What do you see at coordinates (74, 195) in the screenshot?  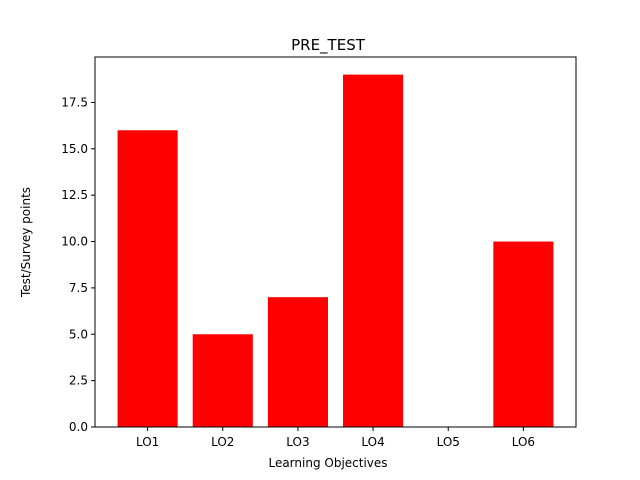 I see `y-tick-label: 12.5` at bounding box center [74, 195].